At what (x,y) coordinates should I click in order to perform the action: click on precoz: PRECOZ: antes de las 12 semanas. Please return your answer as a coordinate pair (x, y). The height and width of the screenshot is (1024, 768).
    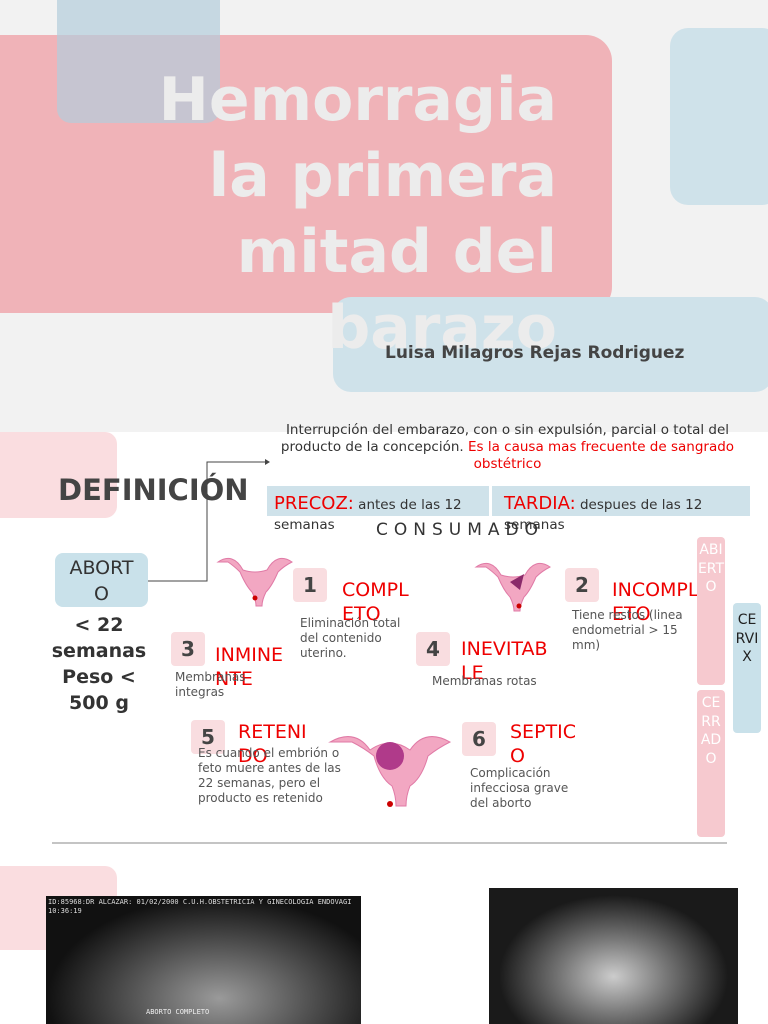
    Looking at the image, I should click on (381, 514).